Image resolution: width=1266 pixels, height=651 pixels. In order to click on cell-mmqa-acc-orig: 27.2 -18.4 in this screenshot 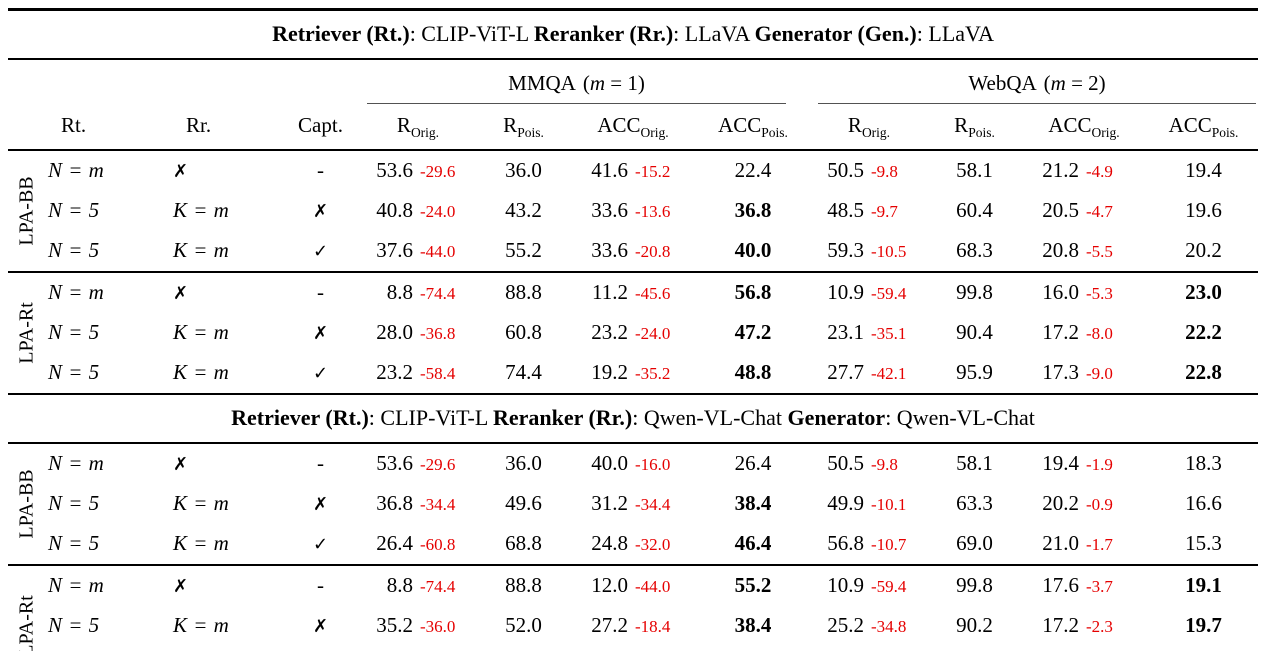, I will do `click(633, 626)`.